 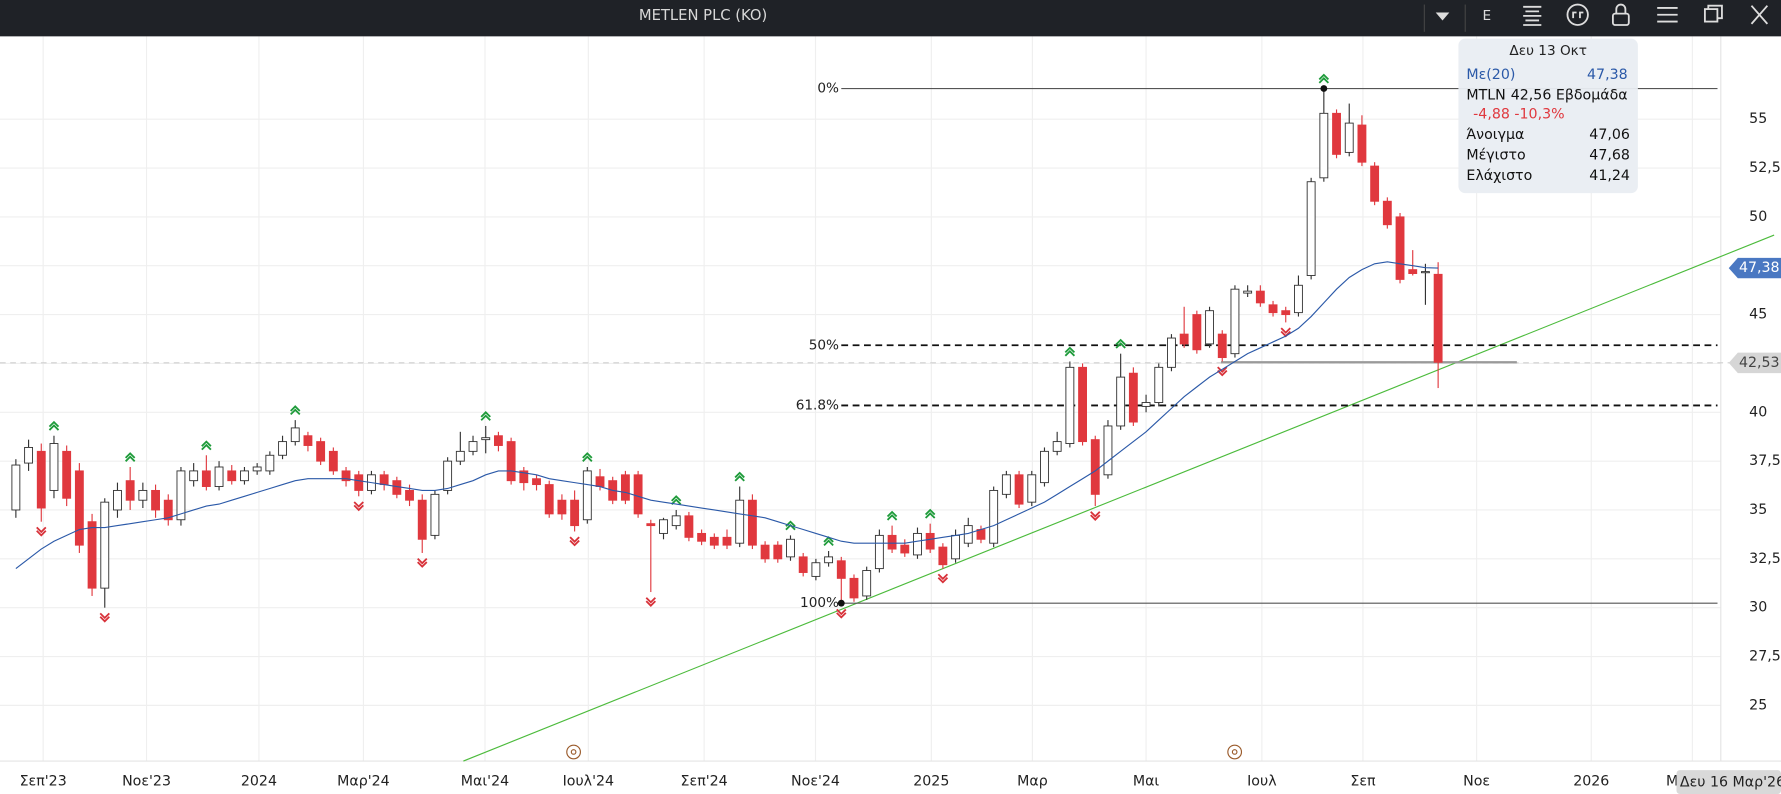 What do you see at coordinates (890, 18) in the screenshot?
I see `header-bar` at bounding box center [890, 18].